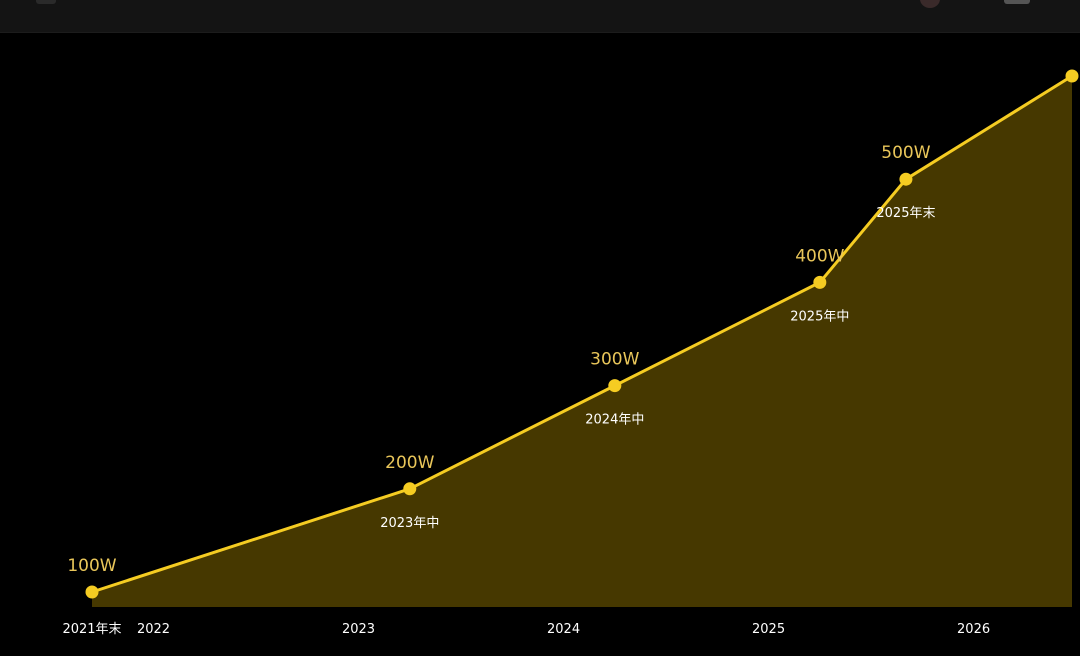  What do you see at coordinates (1017, 2) in the screenshot?
I see `badge-icon` at bounding box center [1017, 2].